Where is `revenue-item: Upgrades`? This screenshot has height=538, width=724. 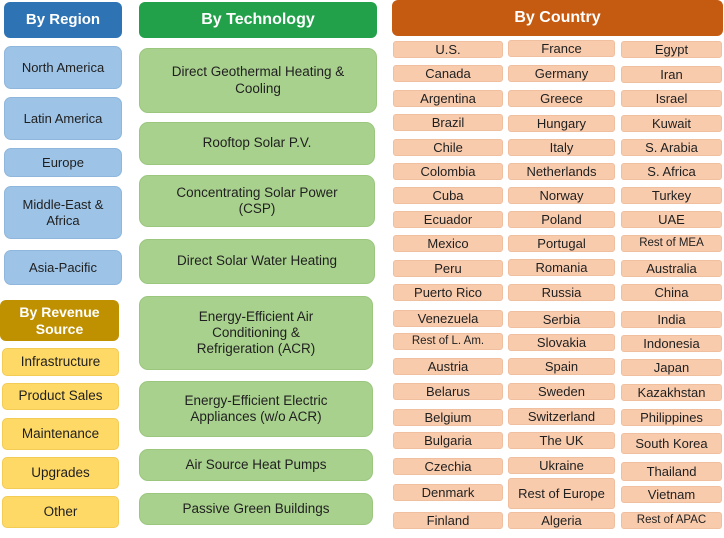
revenue-item: Upgrades is located at coordinates (60, 473).